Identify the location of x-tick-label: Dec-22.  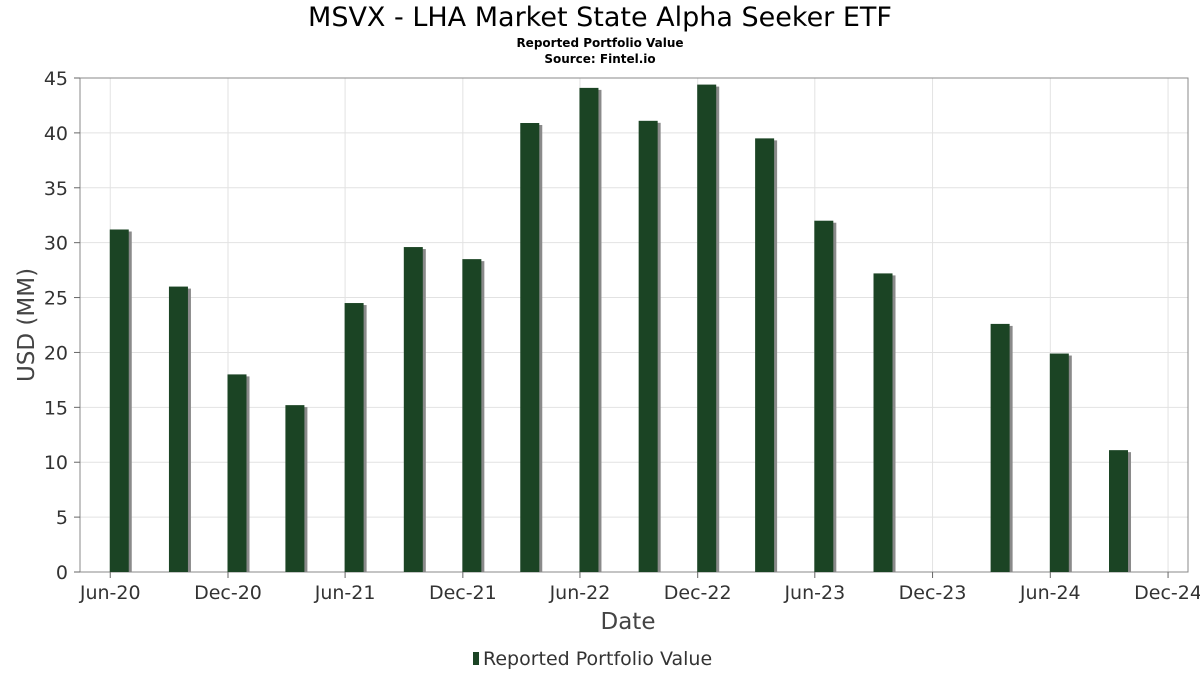
(698, 593).